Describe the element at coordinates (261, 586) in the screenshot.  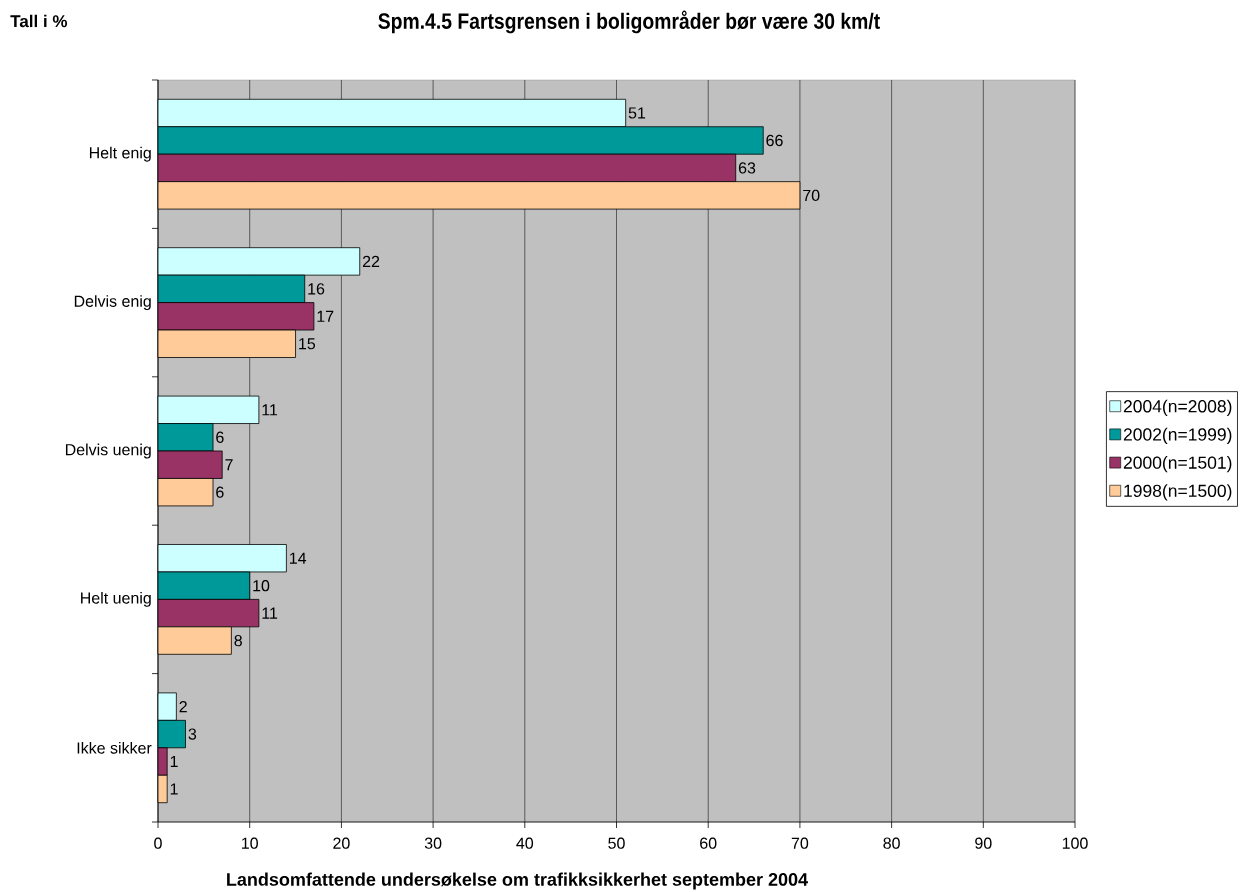
I see `data-label: 10` at that location.